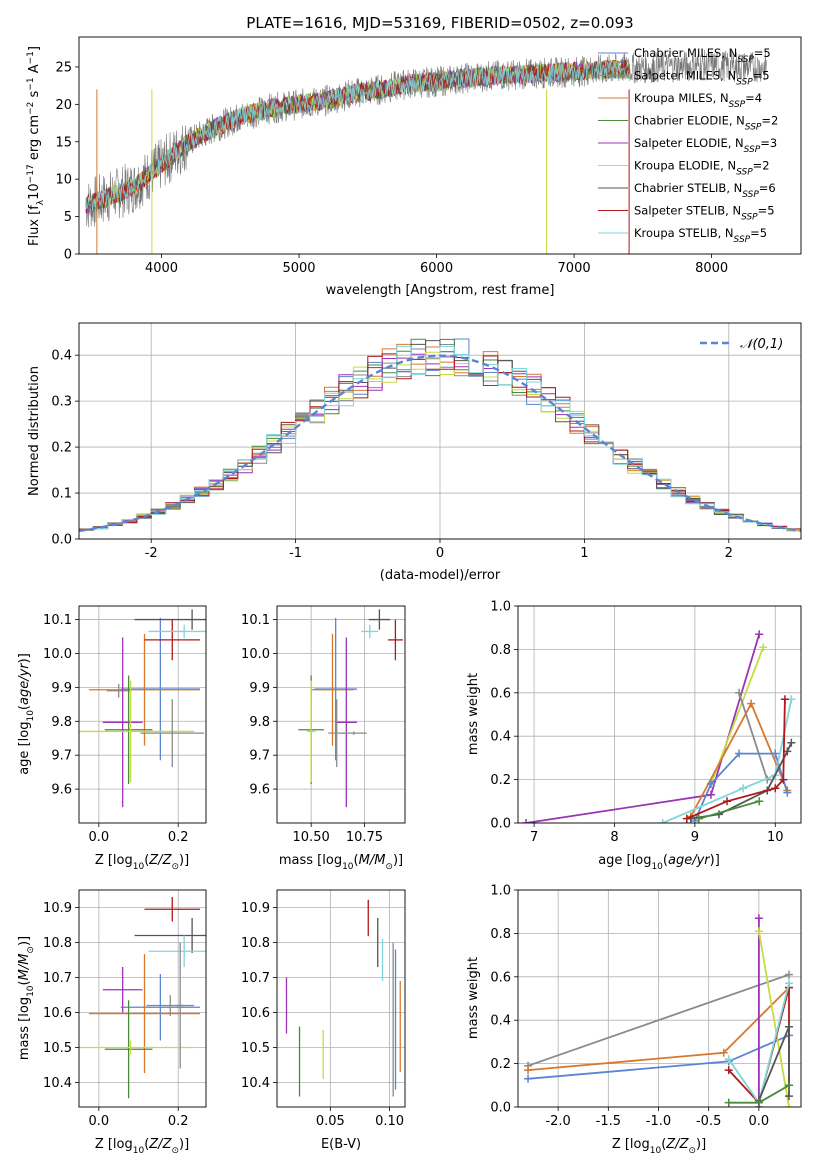 The height and width of the screenshot is (1170, 819). What do you see at coordinates (614, 837) in the screenshot?
I see `x-tick-label: 8` at bounding box center [614, 837].